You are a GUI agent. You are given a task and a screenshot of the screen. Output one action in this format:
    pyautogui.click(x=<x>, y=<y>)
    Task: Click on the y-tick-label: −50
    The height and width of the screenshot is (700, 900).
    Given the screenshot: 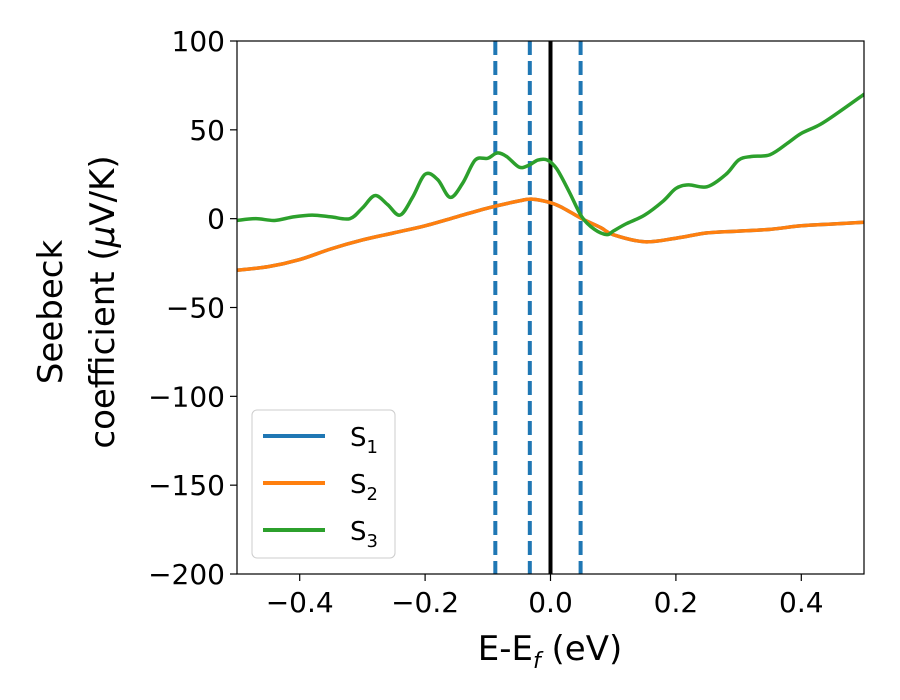 What is the action you would take?
    pyautogui.click(x=195, y=308)
    